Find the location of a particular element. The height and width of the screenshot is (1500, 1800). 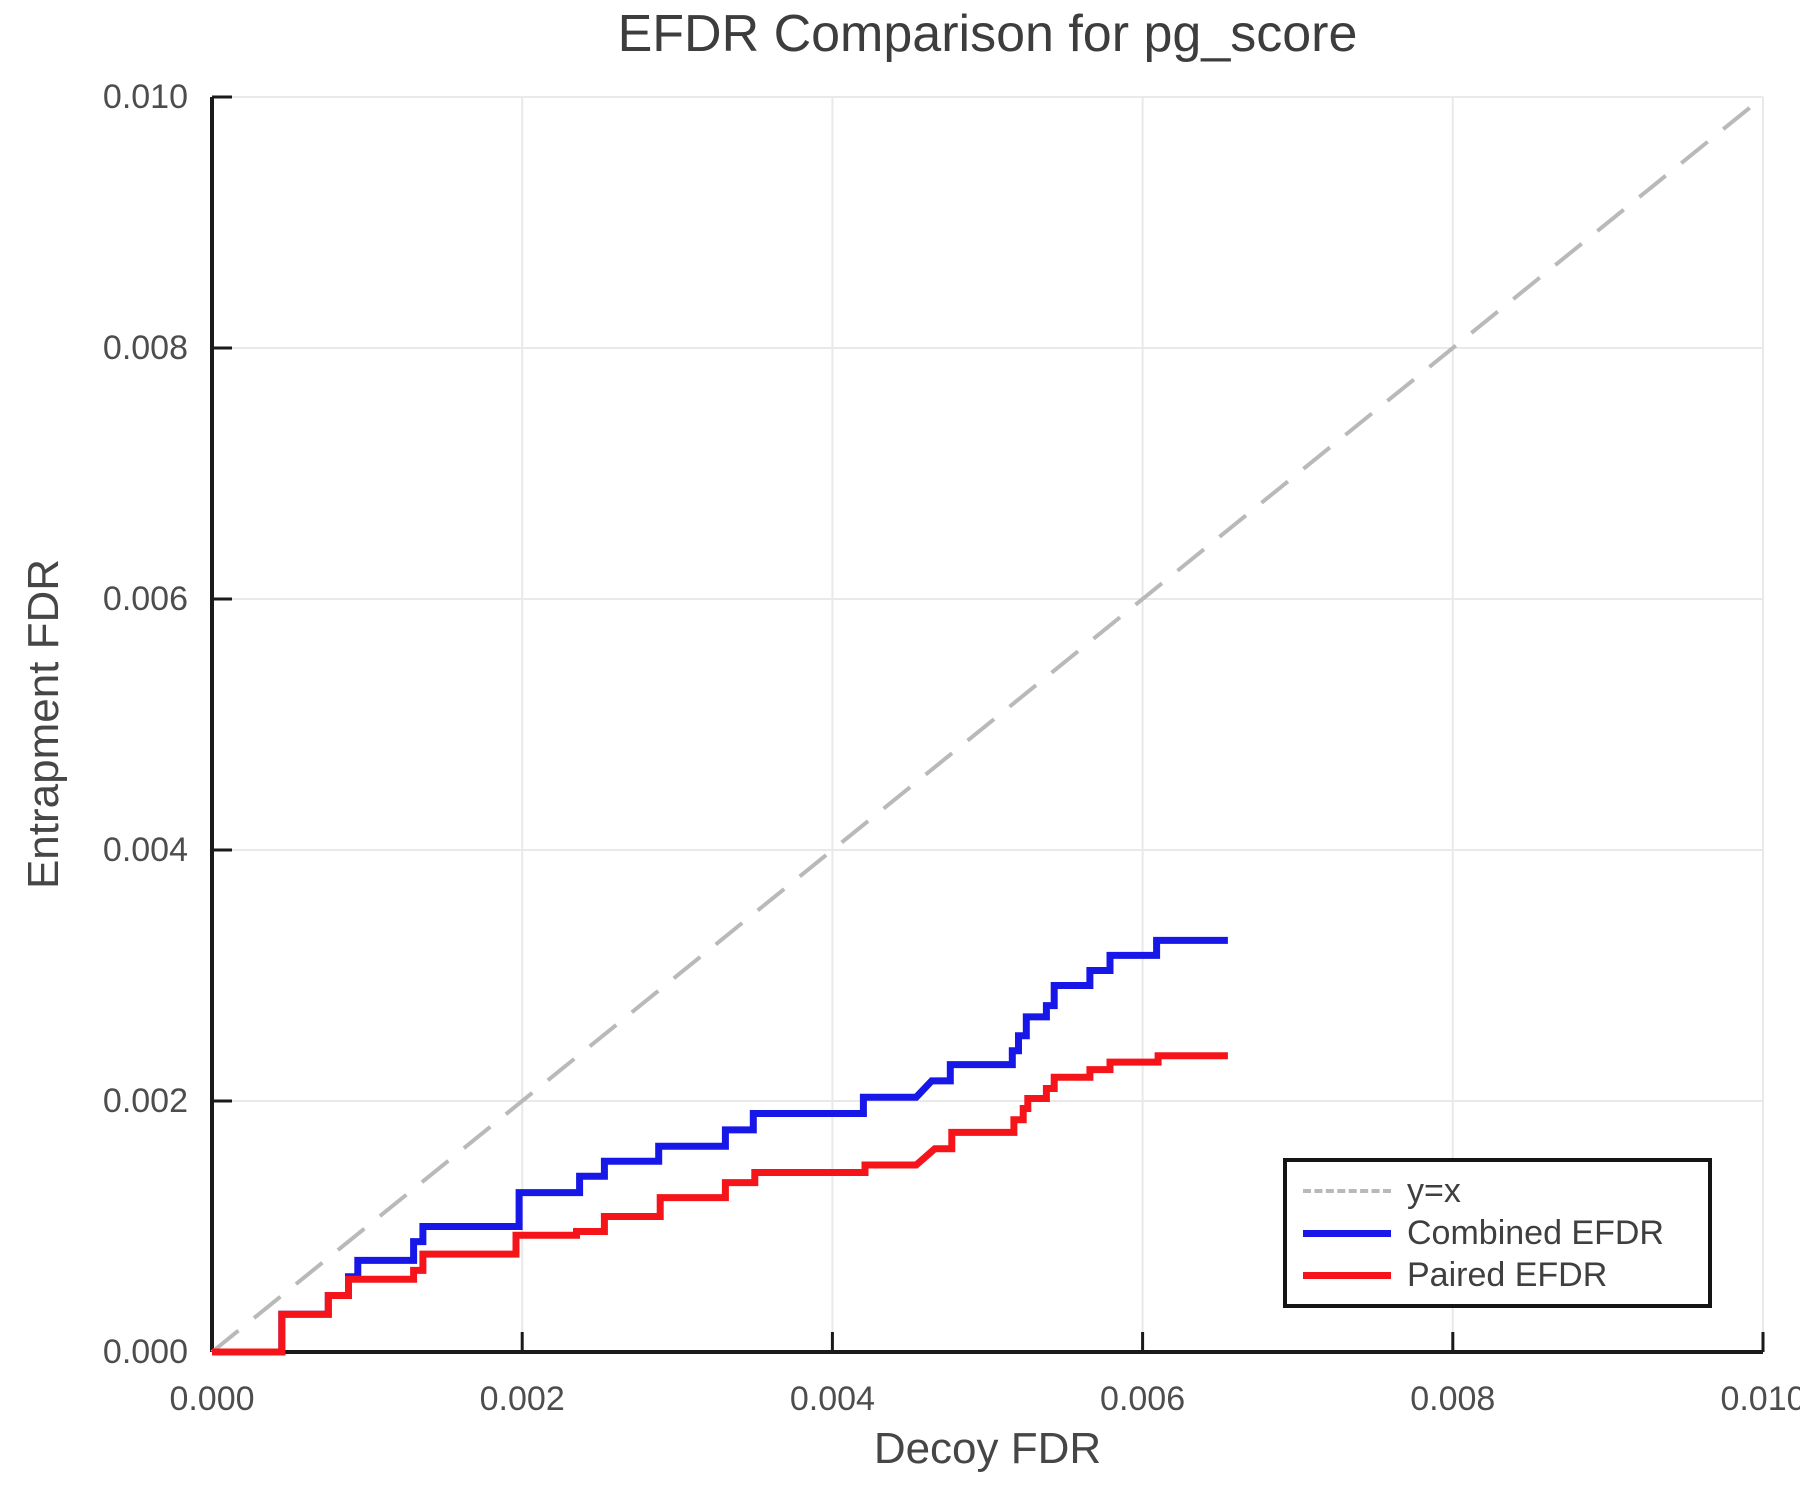

x-tick-label: 0.000 is located at coordinates (212, 1399).